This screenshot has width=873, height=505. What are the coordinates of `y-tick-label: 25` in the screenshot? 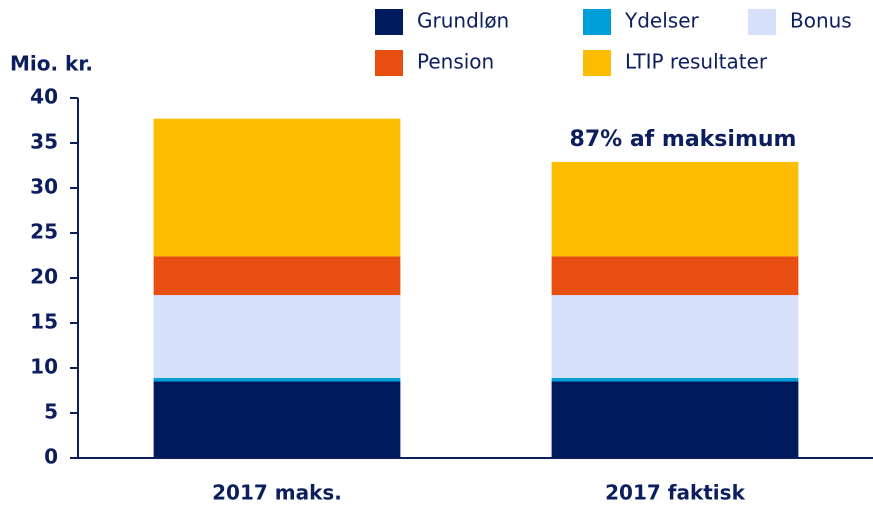 It's located at (44, 232).